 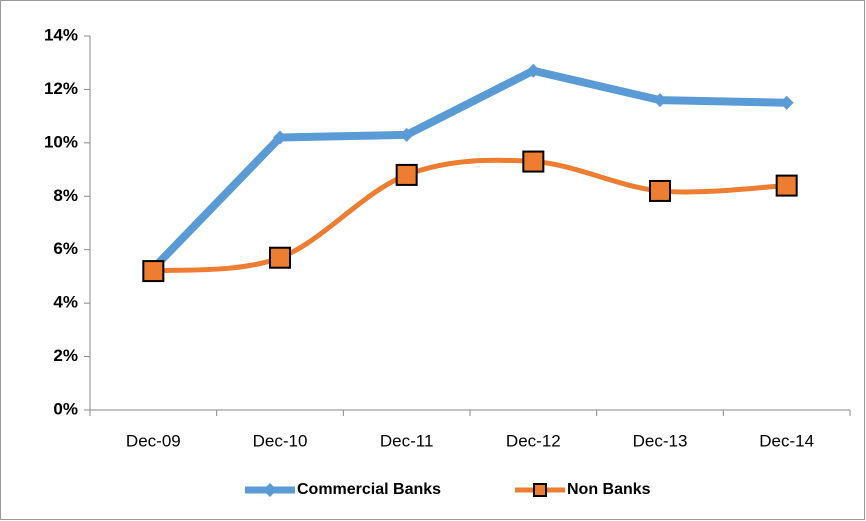 I want to click on legend-label: Commercial Banks, so click(x=369, y=489).